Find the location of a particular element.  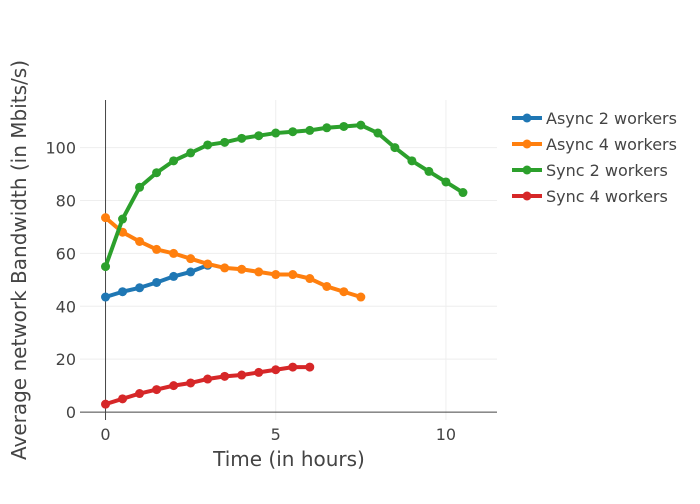

y-tick-label: 20 is located at coordinates (66, 359).